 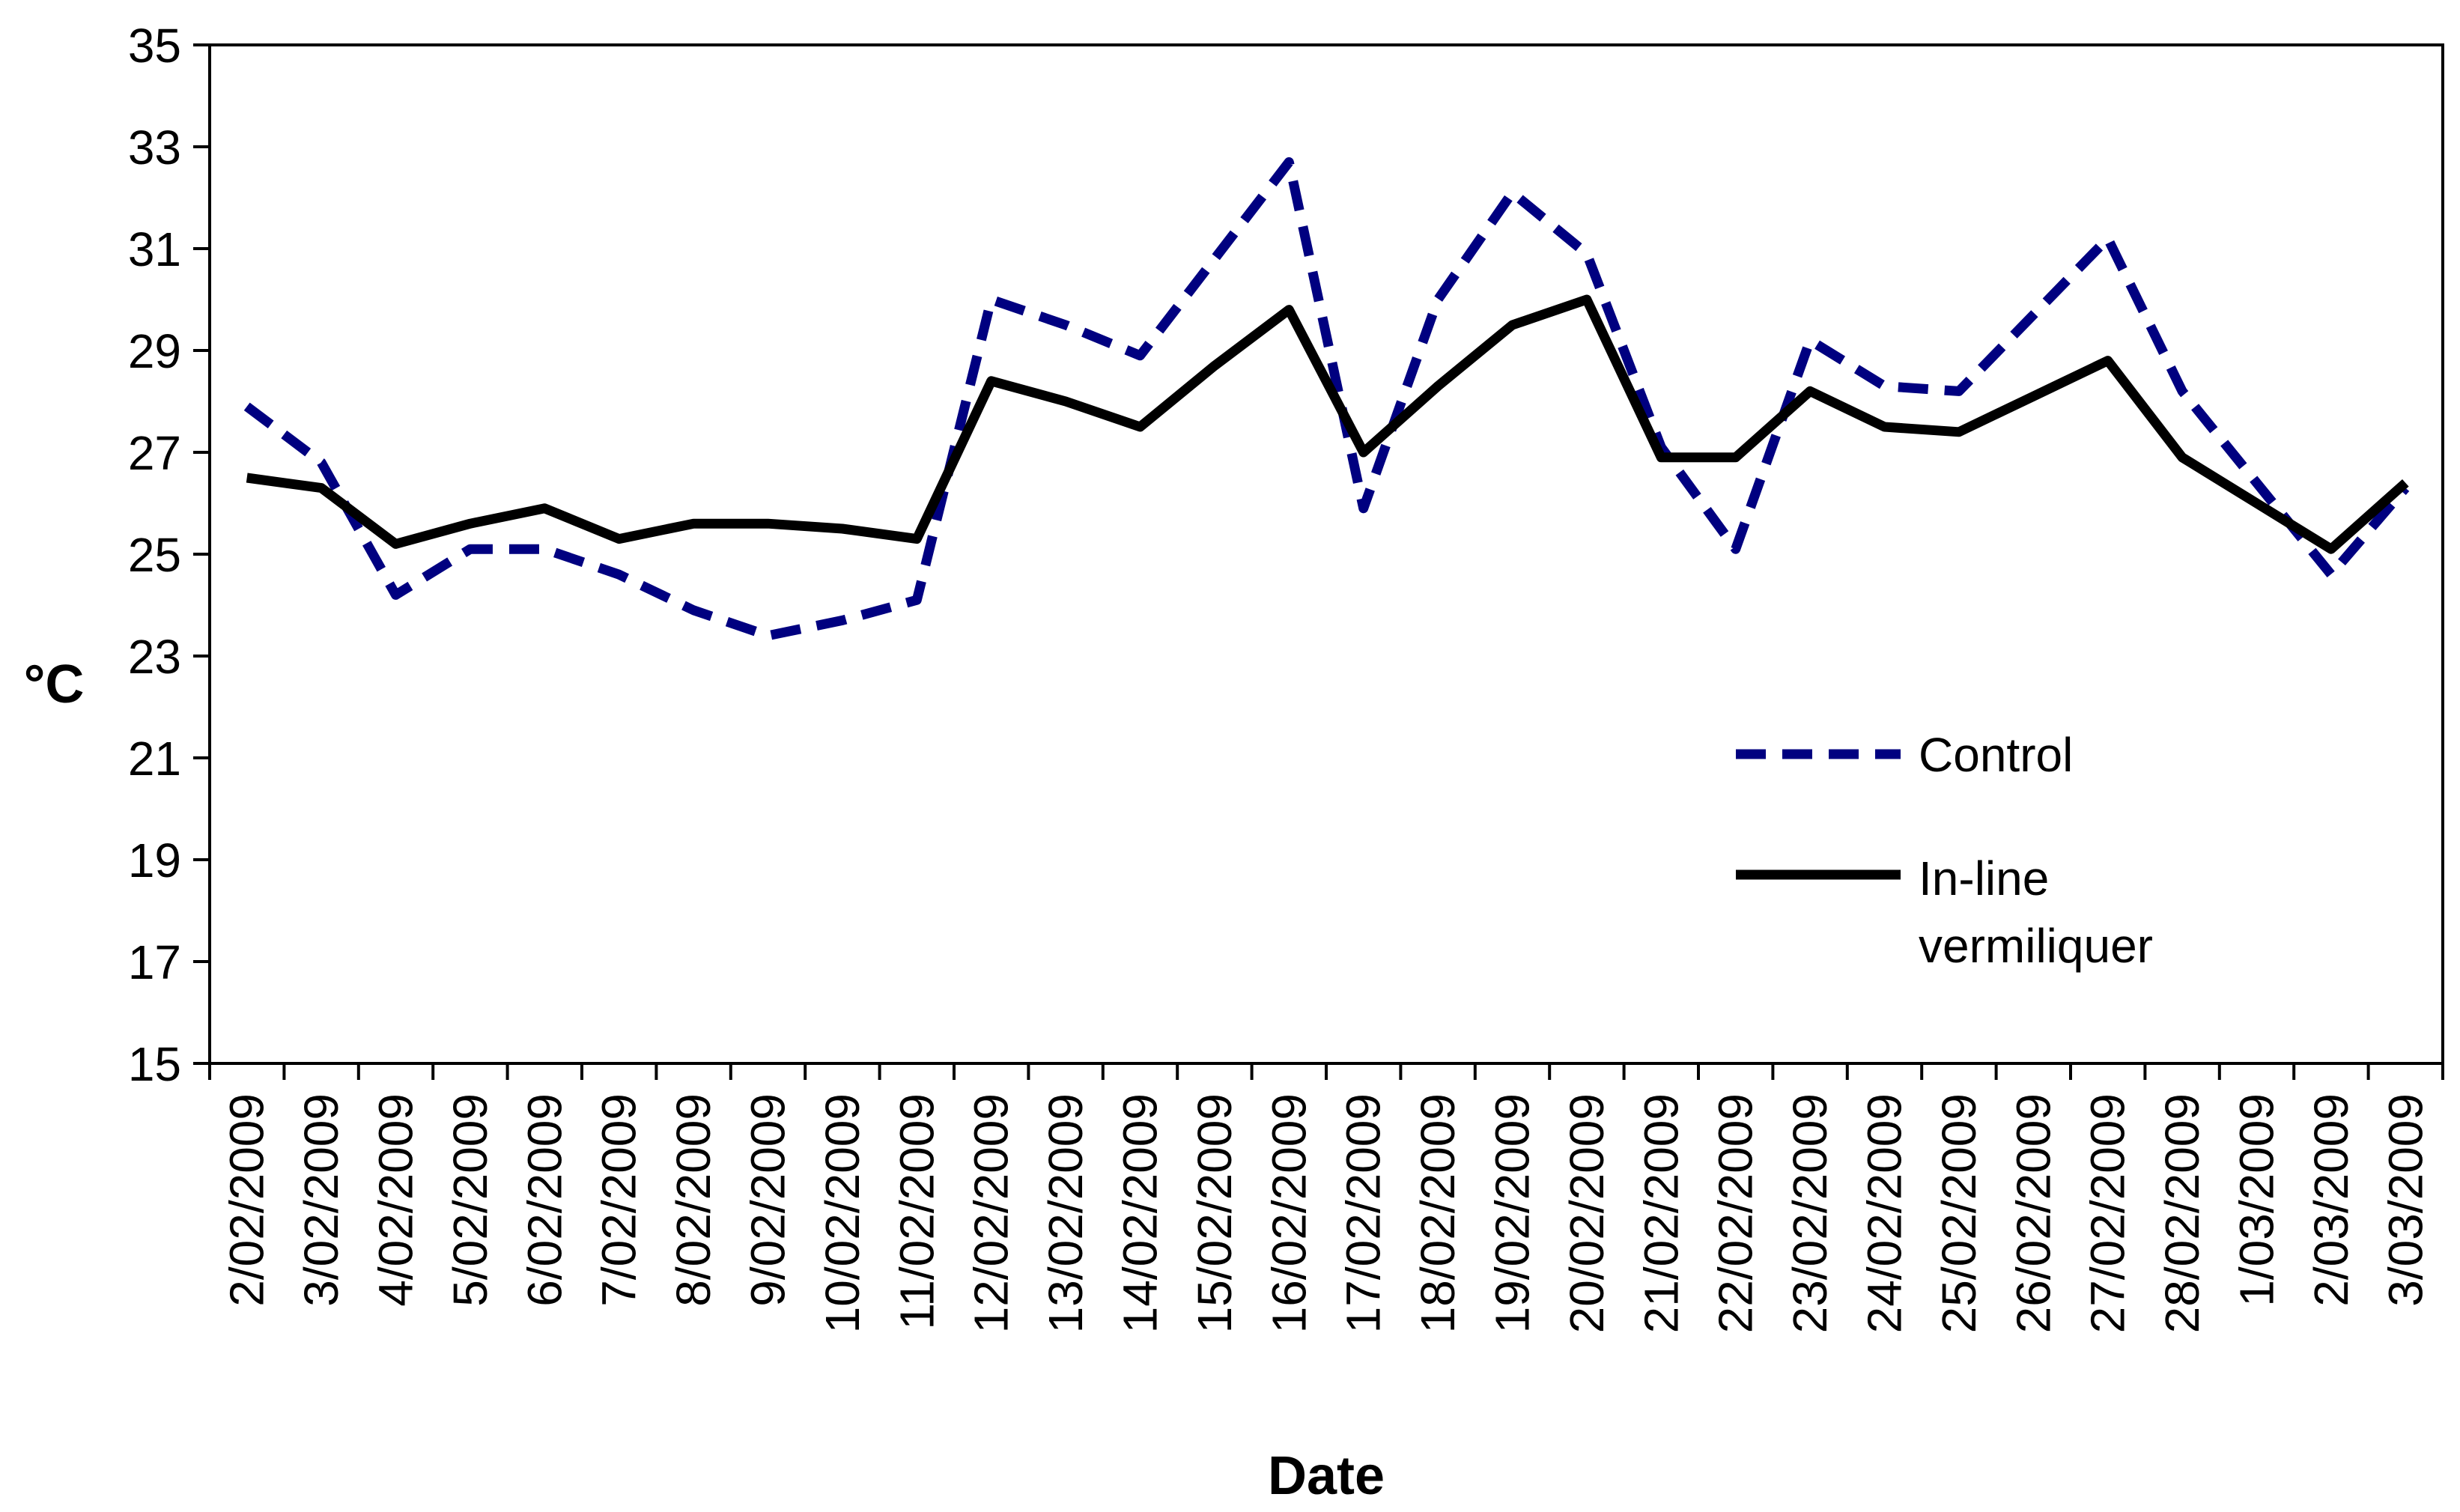 What do you see at coordinates (2257, 1200) in the screenshot?
I see `x-tick-label: 1/03/2009` at bounding box center [2257, 1200].